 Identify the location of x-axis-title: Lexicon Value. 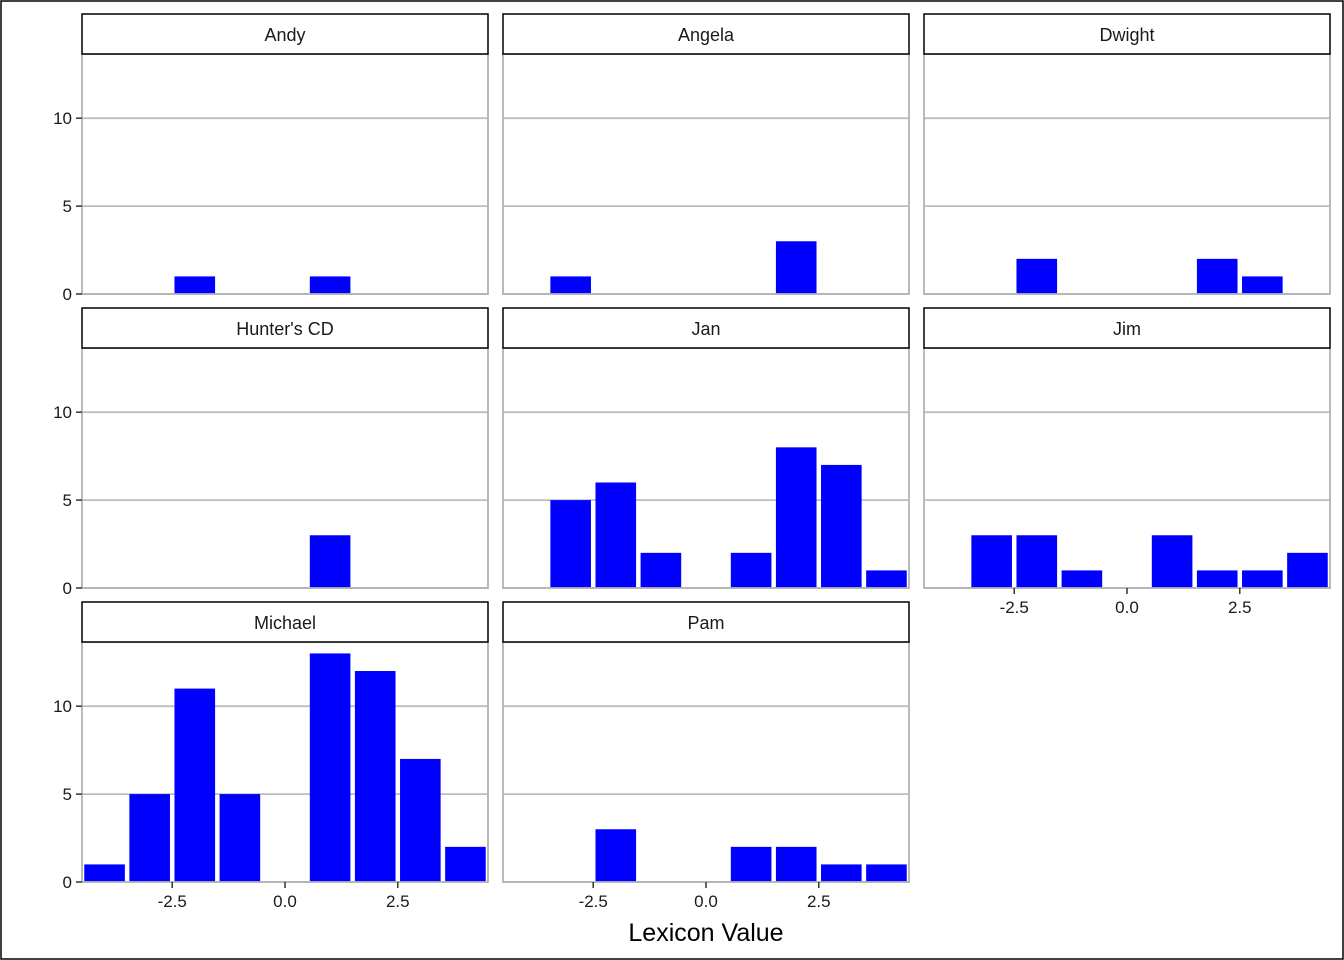
(705, 933).